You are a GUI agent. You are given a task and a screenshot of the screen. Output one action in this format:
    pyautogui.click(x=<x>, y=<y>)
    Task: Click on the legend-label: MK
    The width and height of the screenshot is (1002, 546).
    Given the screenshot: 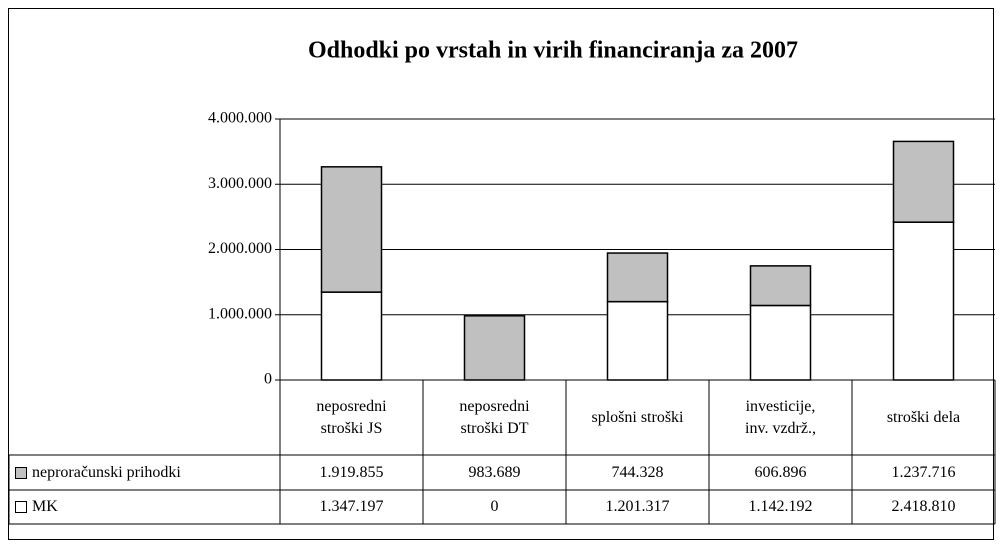 What is the action you would take?
    pyautogui.click(x=45, y=506)
    